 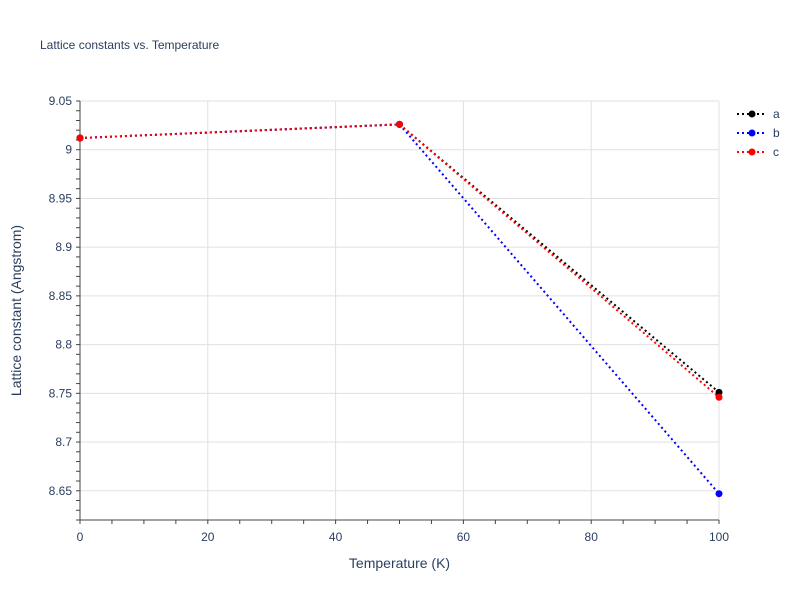 What do you see at coordinates (61, 296) in the screenshot?
I see `y-tick-label: 8.85` at bounding box center [61, 296].